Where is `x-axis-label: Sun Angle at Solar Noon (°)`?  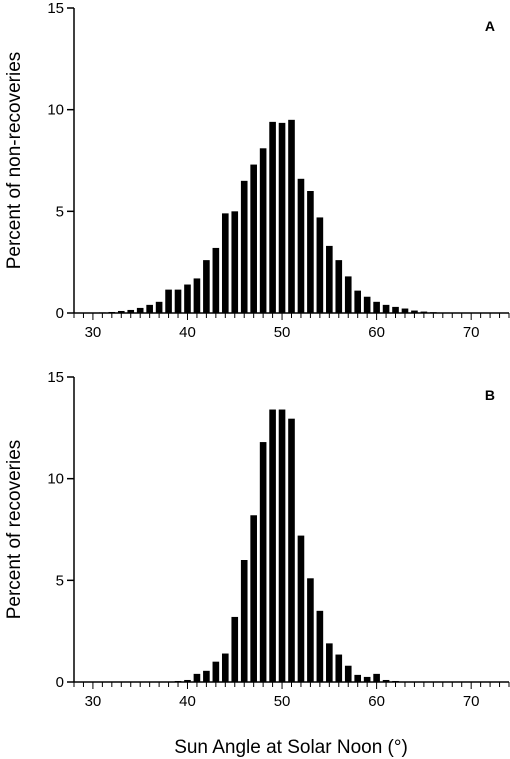 x-axis-label: Sun Angle at Solar Noon (°) is located at coordinates (291, 747).